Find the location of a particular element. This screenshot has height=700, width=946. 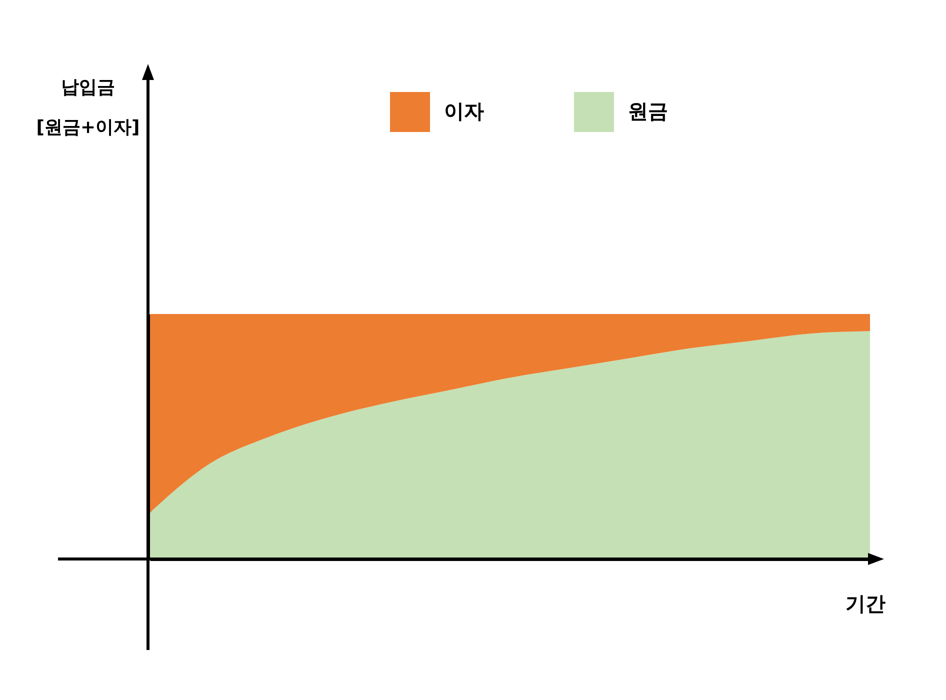

legend-label: 원금 is located at coordinates (648, 111).